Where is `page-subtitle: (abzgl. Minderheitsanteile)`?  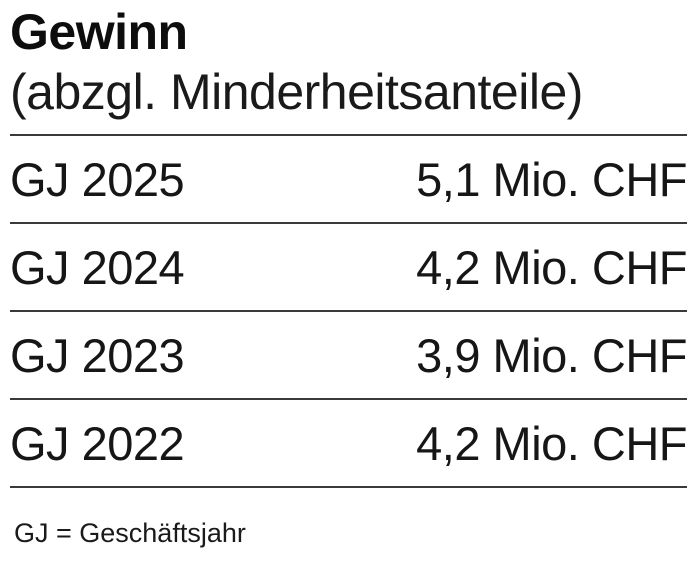 page-subtitle: (abzgl. Minderheitsanteile) is located at coordinates (296, 92).